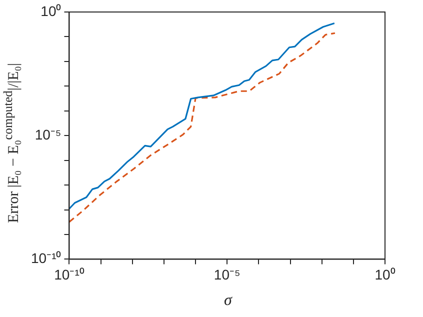  What do you see at coordinates (46, 258) in the screenshot?
I see `y-tick-label: 10⁻¹⁰` at bounding box center [46, 258].